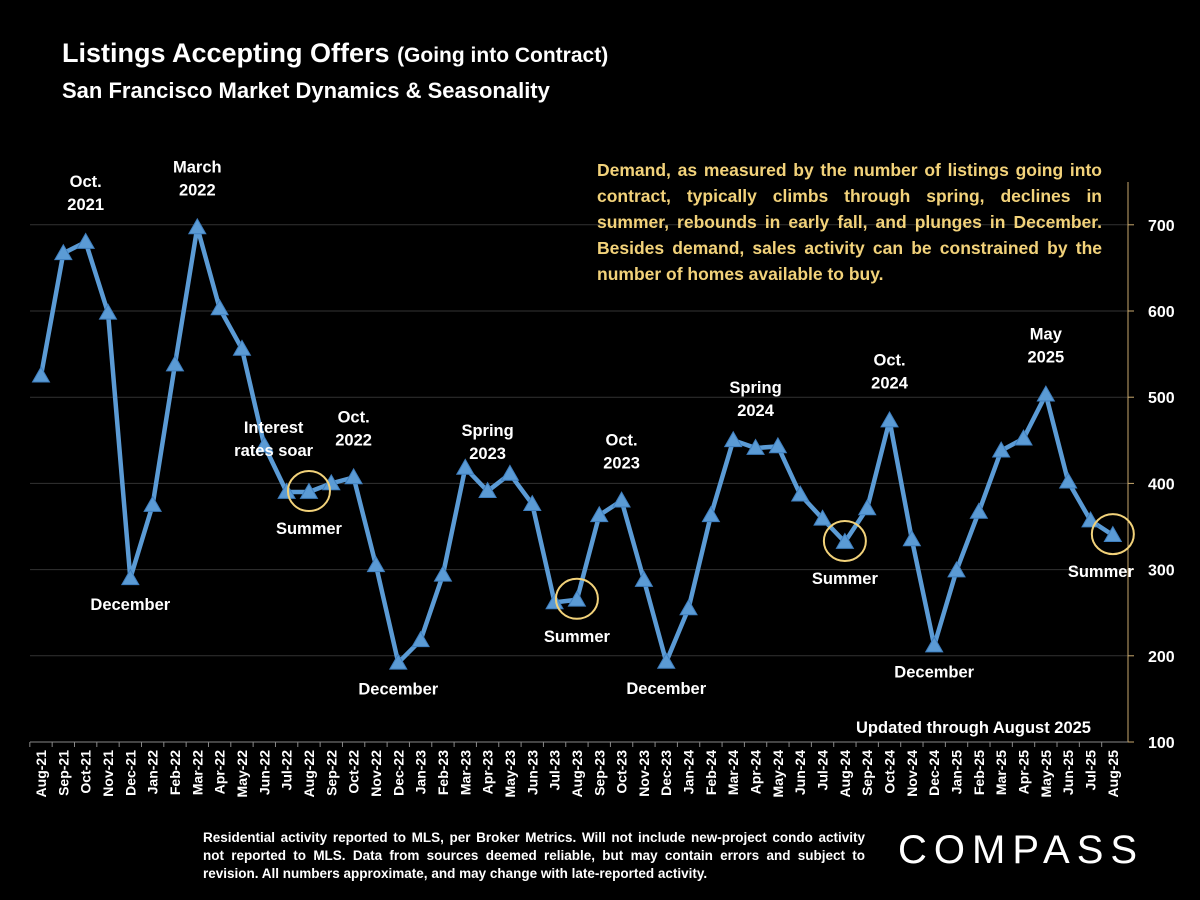  I want to click on y-tick-label: 300, so click(1161, 571).